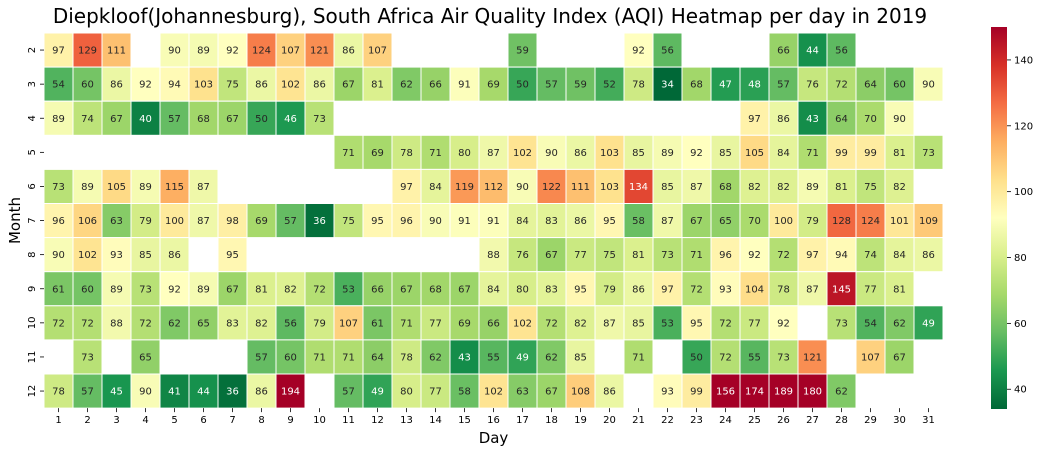 The width and height of the screenshot is (1044, 451). I want to click on x-tick-label: 21, so click(638, 420).